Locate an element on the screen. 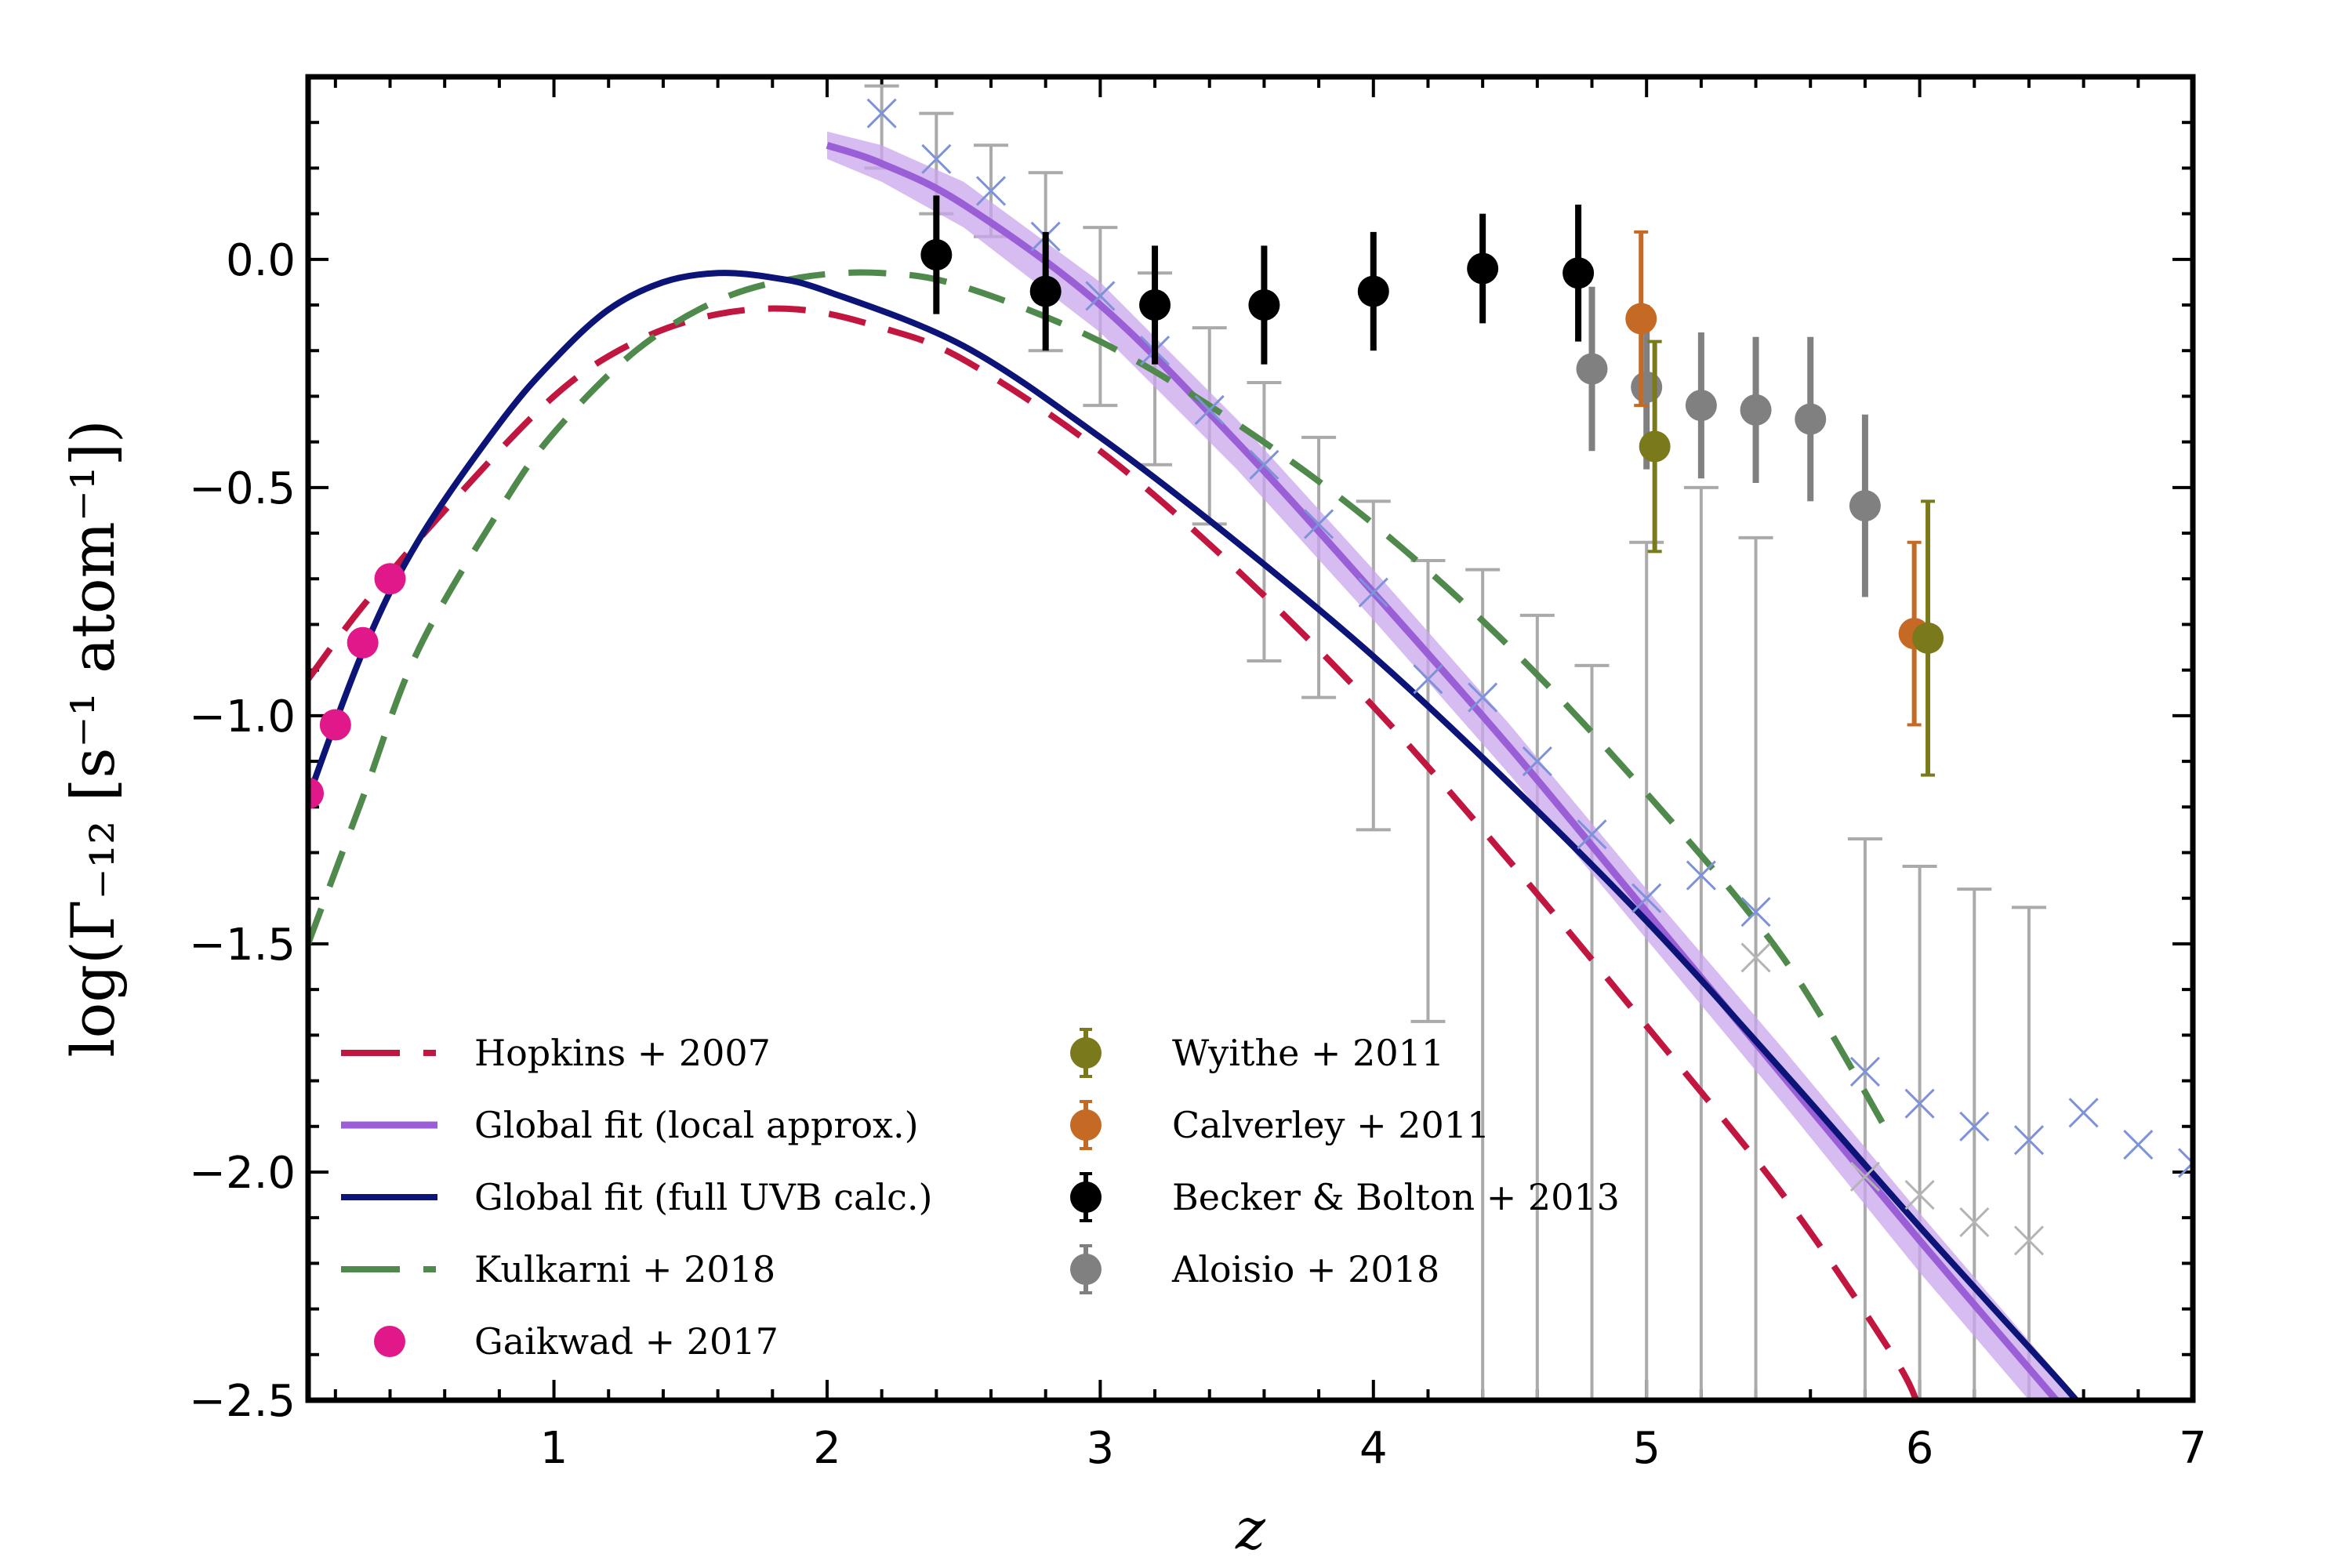 The image size is (2352, 1568). y-tick-label: −2.5 is located at coordinates (242, 1401).